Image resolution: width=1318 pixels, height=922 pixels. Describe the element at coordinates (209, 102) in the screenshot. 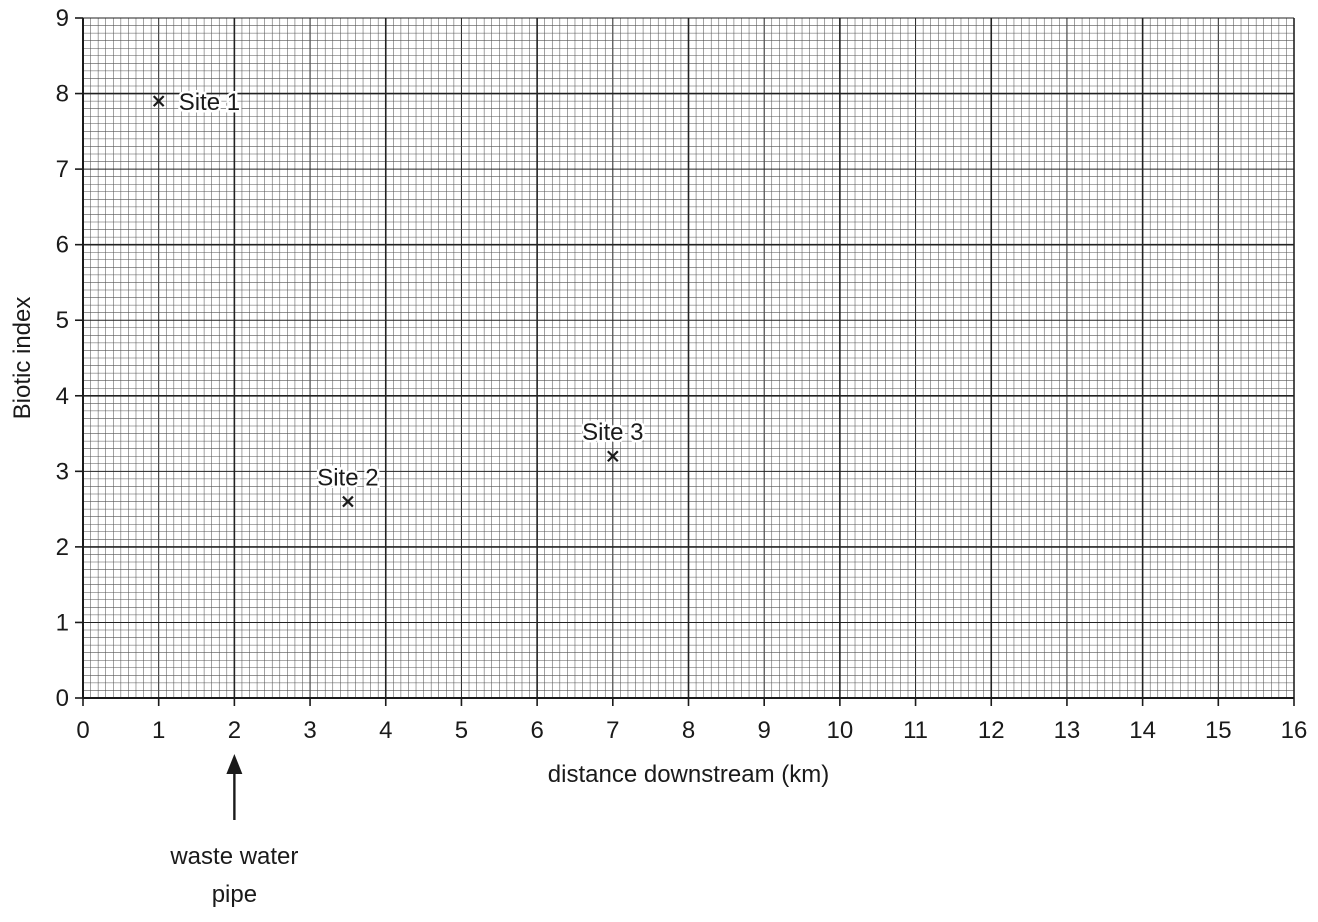

I see `point-label: Site 1` at that location.